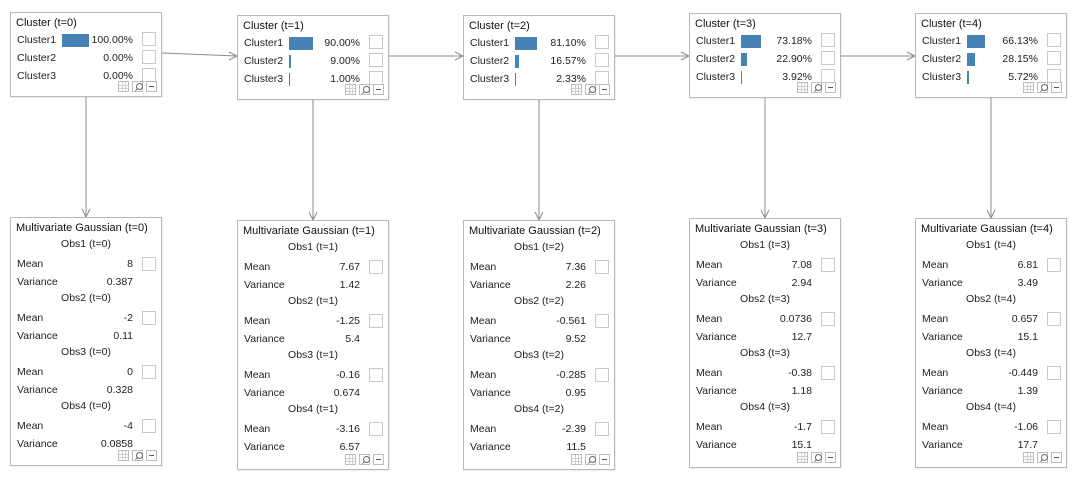 The width and height of the screenshot is (1082, 491). Describe the element at coordinates (313, 61) in the screenshot. I see `cluster-row: Cluster2 9.00%` at that location.